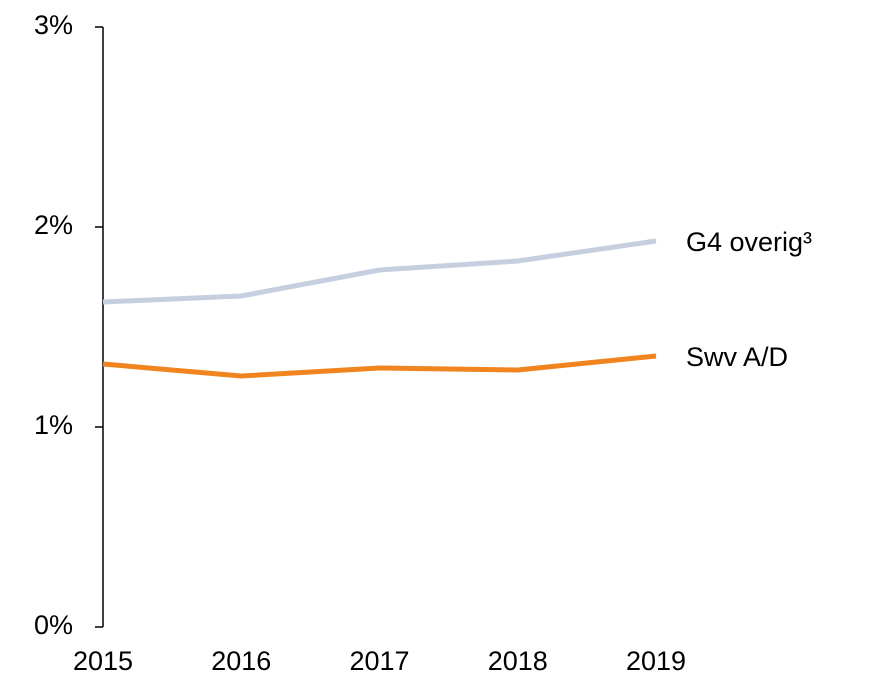  What do you see at coordinates (53, 425) in the screenshot?
I see `y-tick-label: 1%` at bounding box center [53, 425].